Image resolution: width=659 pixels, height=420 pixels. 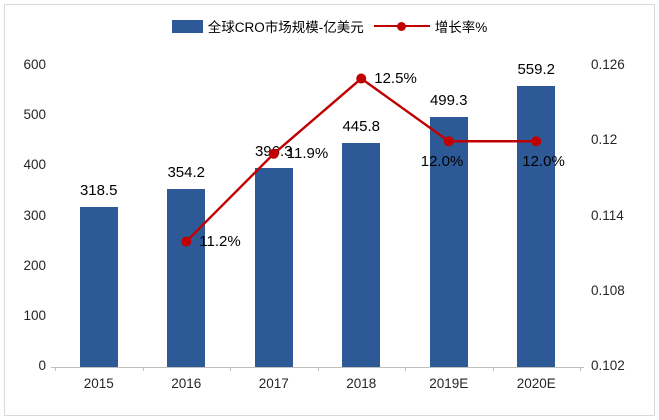 I want to click on growth-point-2020E, so click(x=536, y=141).